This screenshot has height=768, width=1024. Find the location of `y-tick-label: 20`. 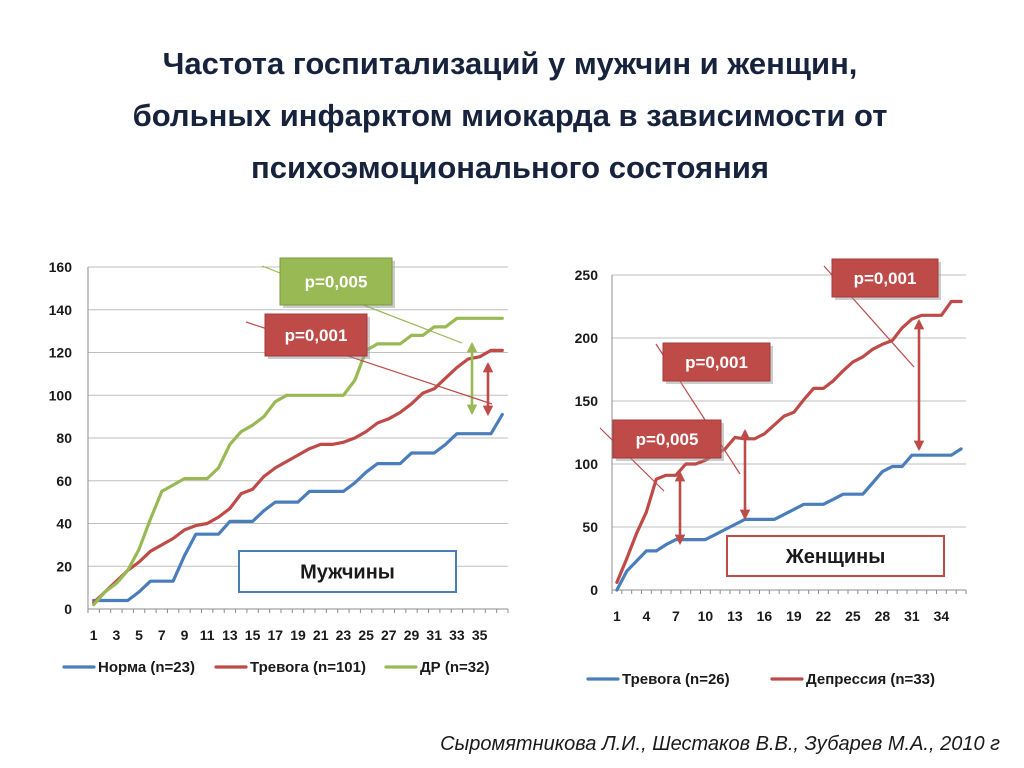

y-tick-label: 20 is located at coordinates (64, 566).